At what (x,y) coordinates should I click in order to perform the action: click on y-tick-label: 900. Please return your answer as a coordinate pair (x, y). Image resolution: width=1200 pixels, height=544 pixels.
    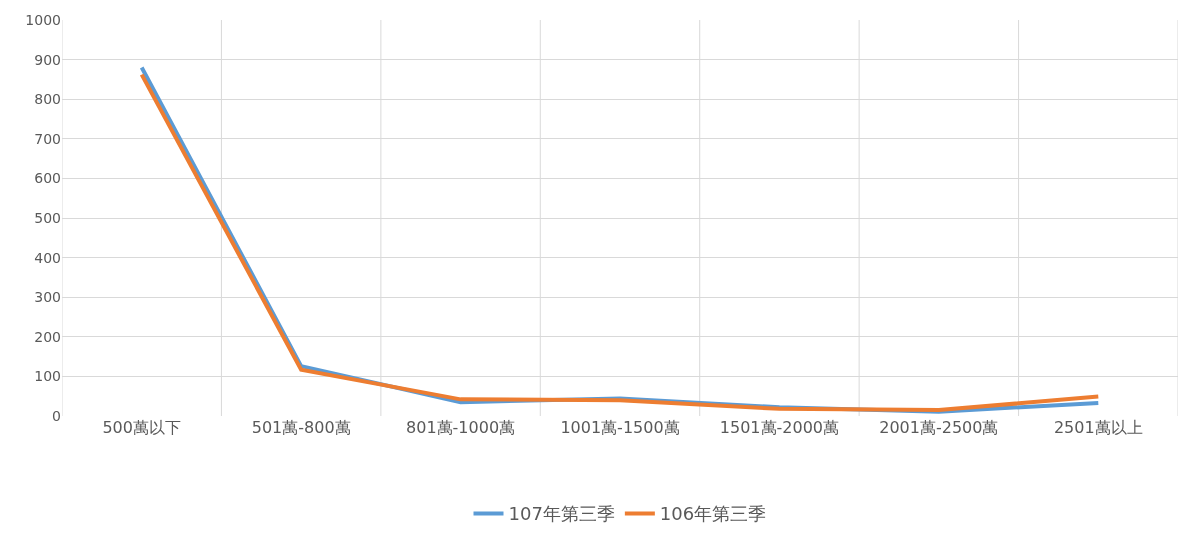
    Looking at the image, I should click on (47, 59).